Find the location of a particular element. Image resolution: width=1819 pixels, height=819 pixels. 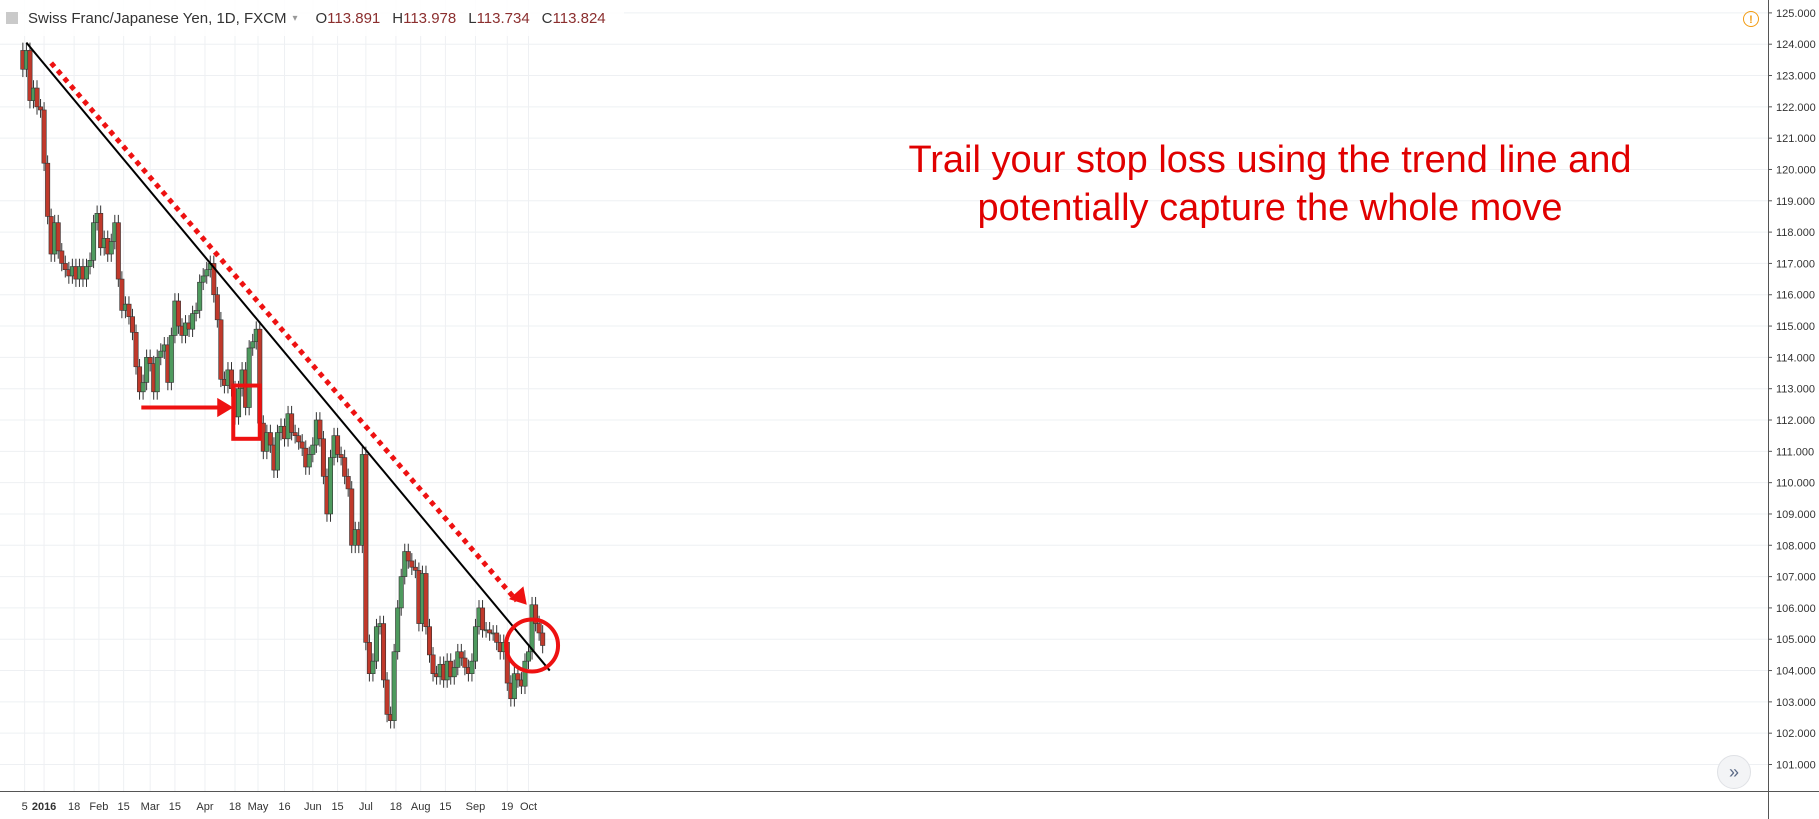

x-tick-label: Feb is located at coordinates (98, 807).